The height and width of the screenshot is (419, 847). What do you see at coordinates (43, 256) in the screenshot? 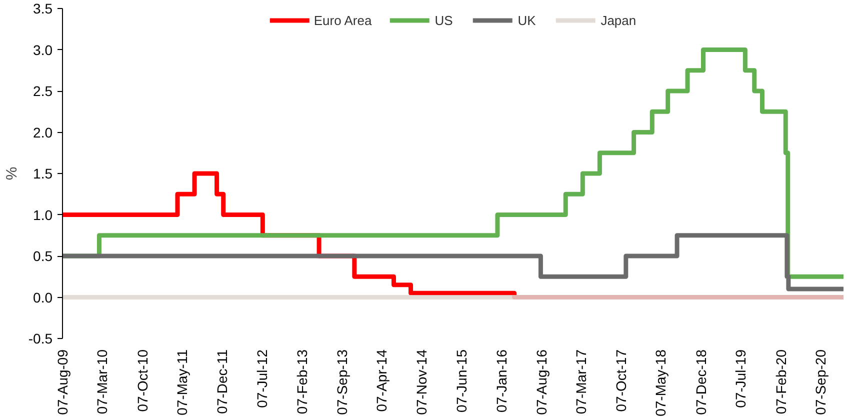
I see `y-tick-label: 0.5` at bounding box center [43, 256].